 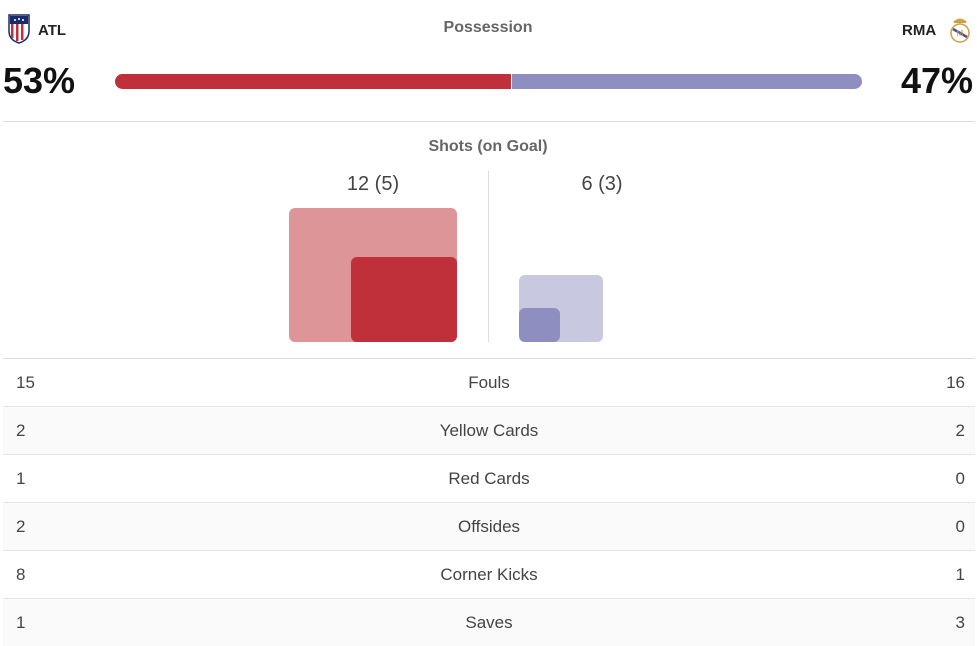 I want to click on real-madrid-crest-icon: M, so click(x=960, y=30).